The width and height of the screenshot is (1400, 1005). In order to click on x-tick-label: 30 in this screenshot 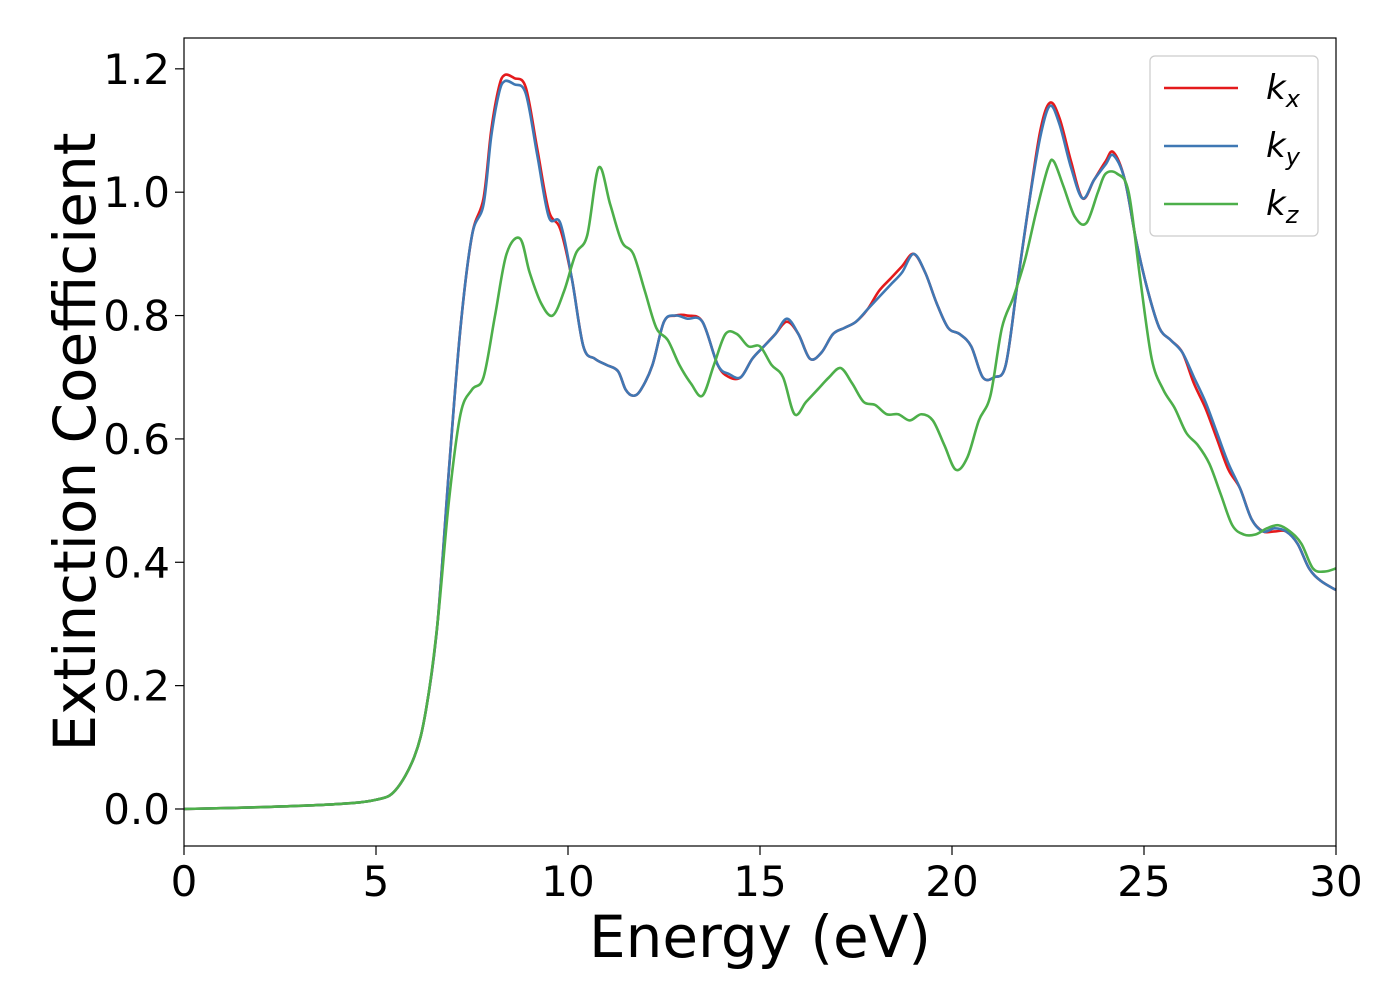, I will do `click(1335, 881)`.